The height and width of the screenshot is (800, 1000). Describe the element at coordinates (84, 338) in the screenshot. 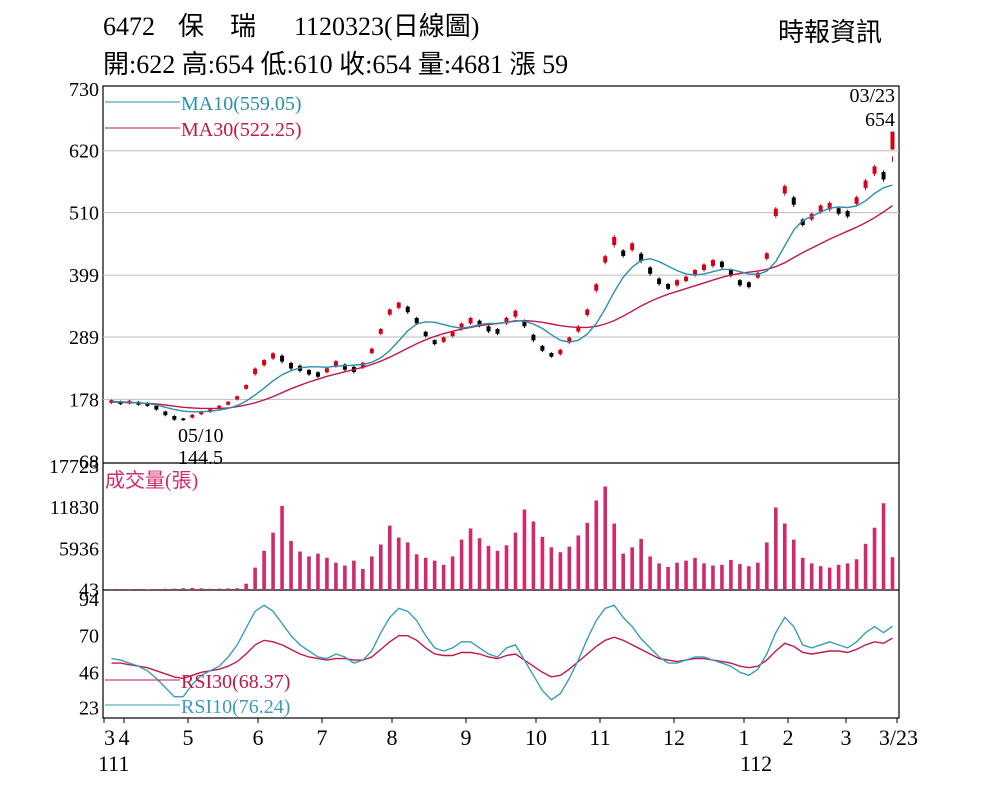

I see `price-tick-label: 289` at that location.